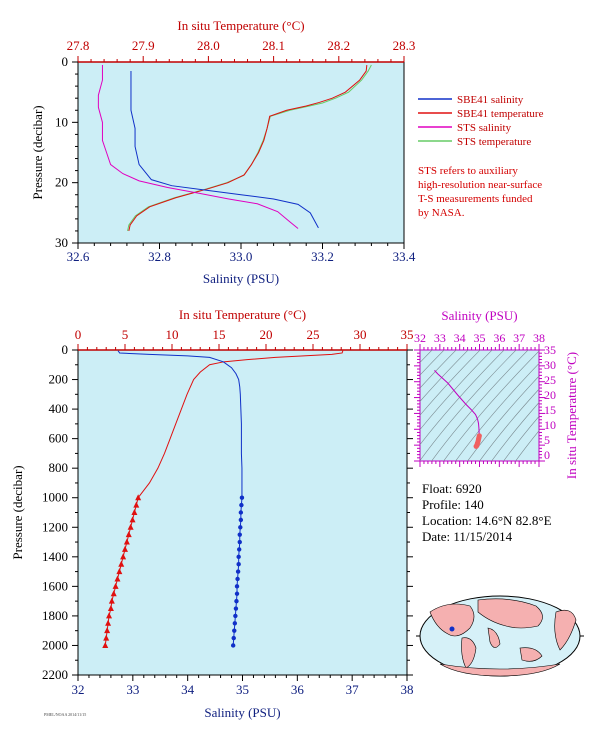 Image resolution: width=601 pixels, height=736 pixels. What do you see at coordinates (55, 644) in the screenshot?
I see `pressure-tick-label: 2000` at bounding box center [55, 644].